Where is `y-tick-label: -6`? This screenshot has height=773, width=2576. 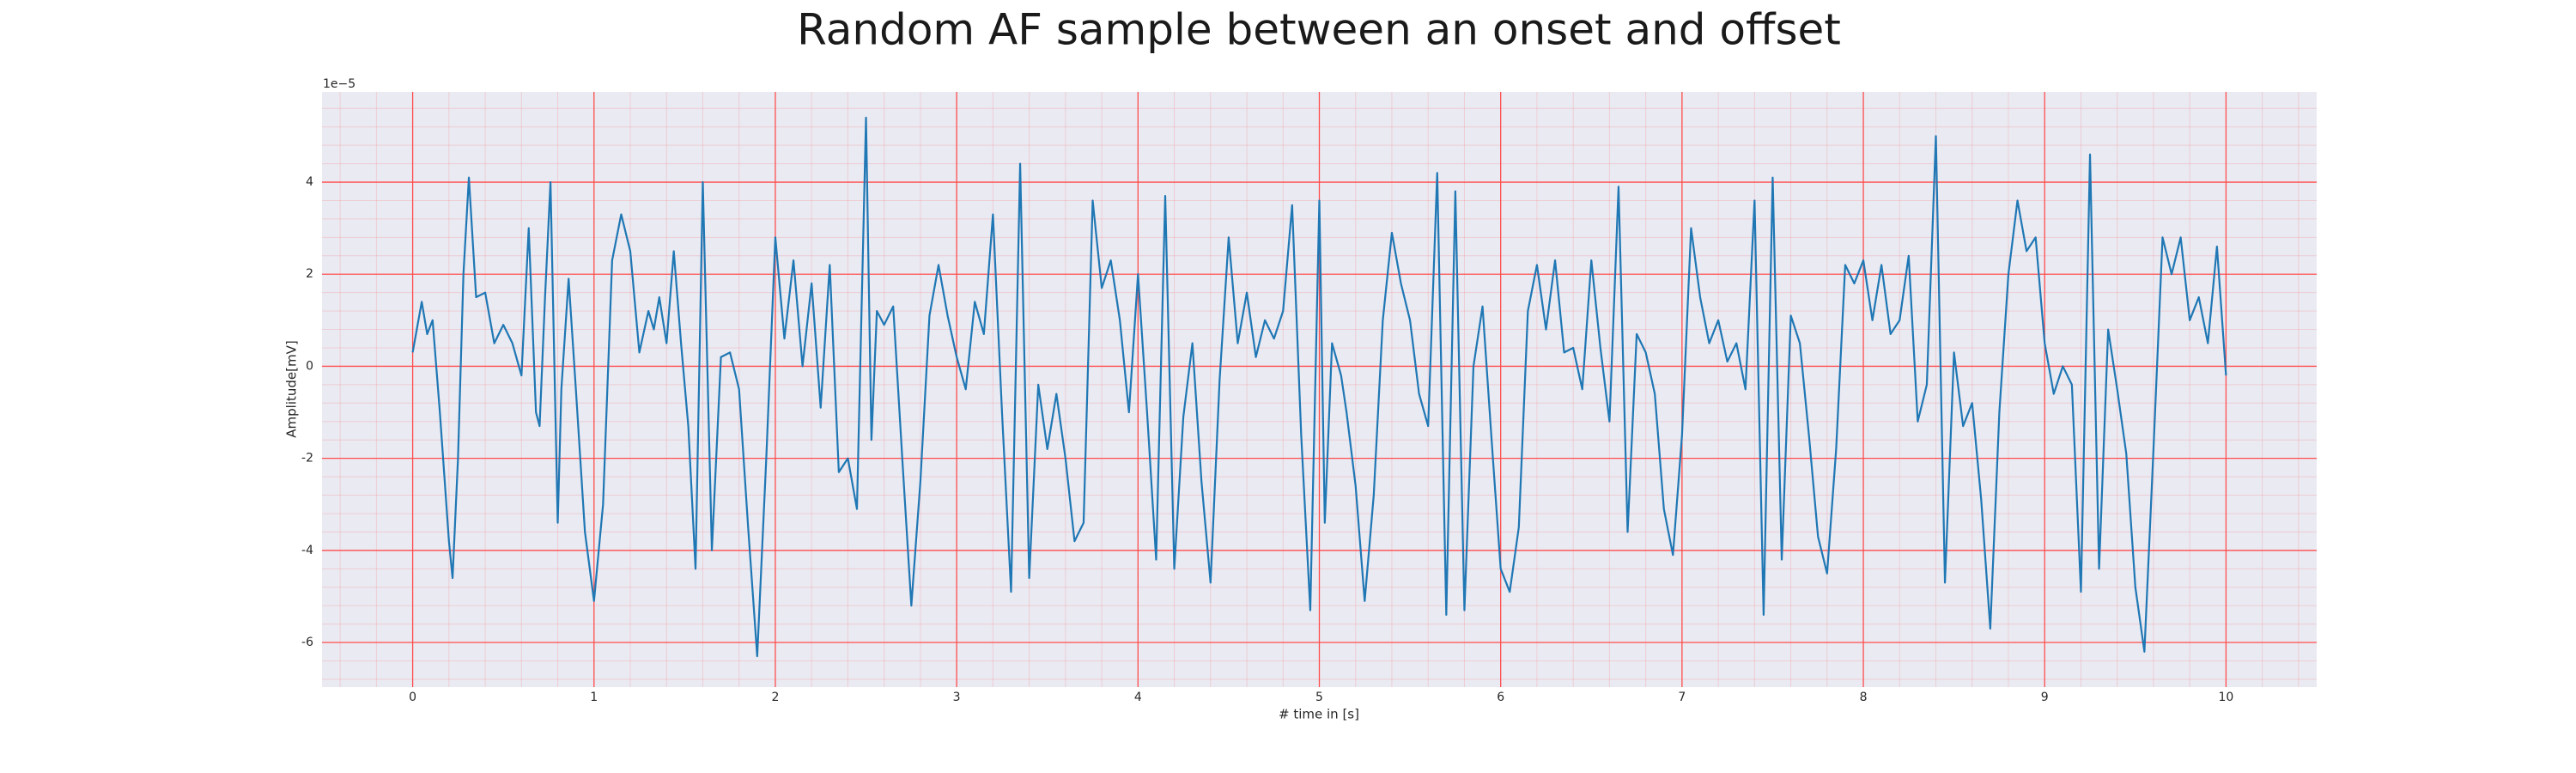
y-tick-label: -6 is located at coordinates (307, 642).